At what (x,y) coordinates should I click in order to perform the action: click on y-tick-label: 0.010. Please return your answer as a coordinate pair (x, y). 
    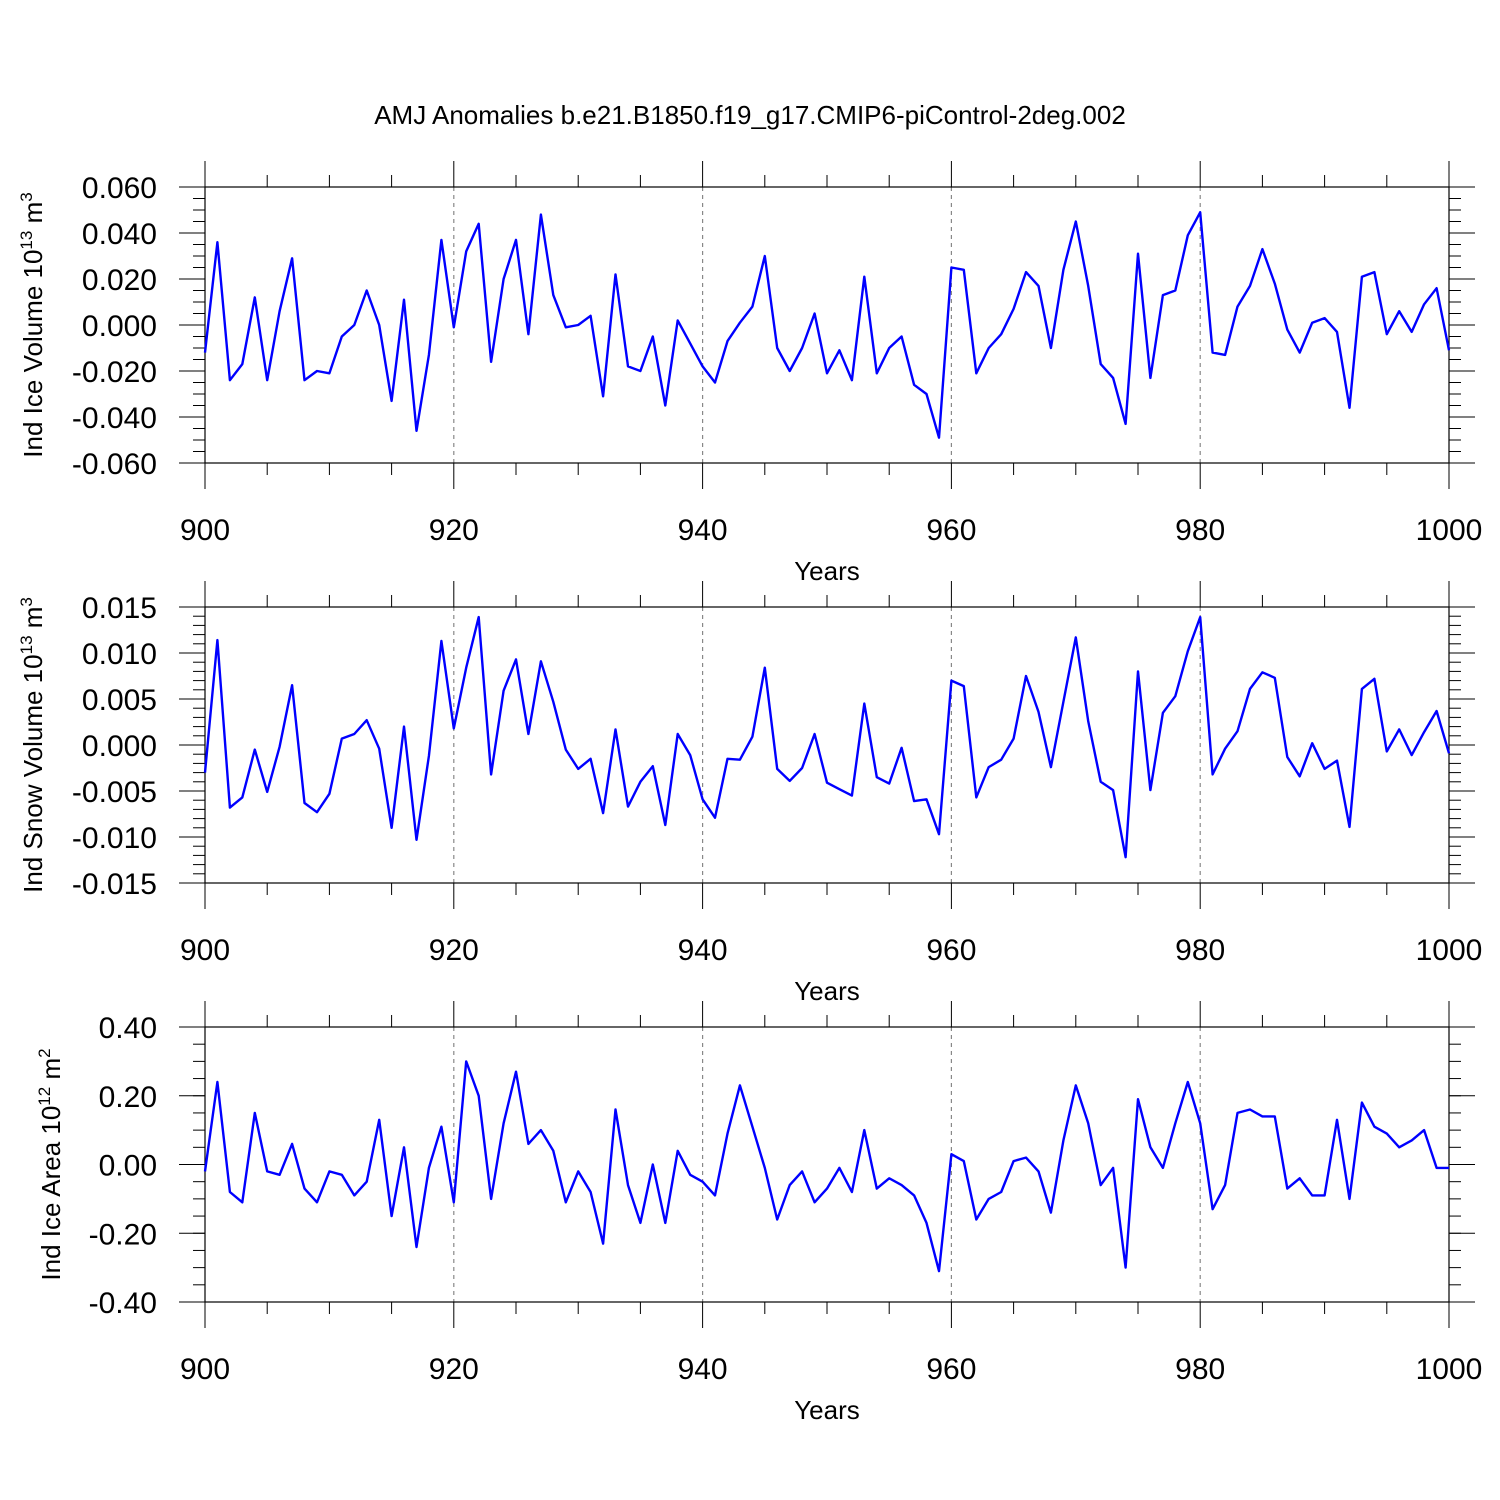
    Looking at the image, I should click on (119, 654).